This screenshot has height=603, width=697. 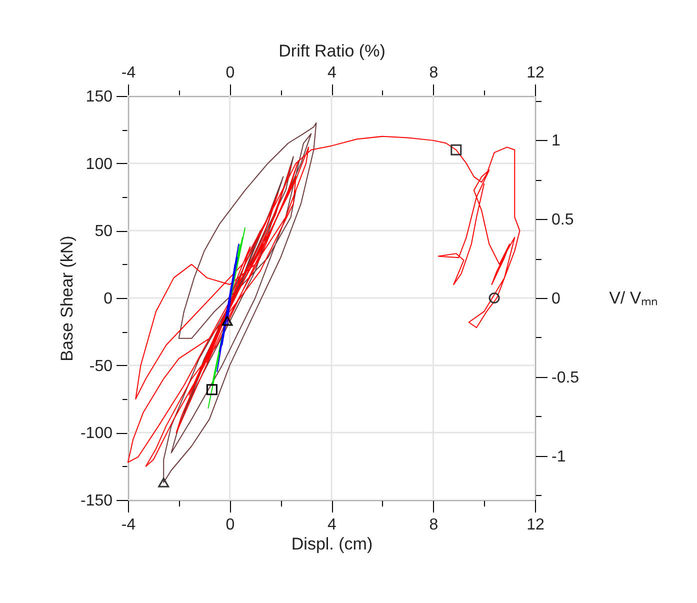 What do you see at coordinates (230, 73) in the screenshot?
I see `x-tick-label: 0` at bounding box center [230, 73].